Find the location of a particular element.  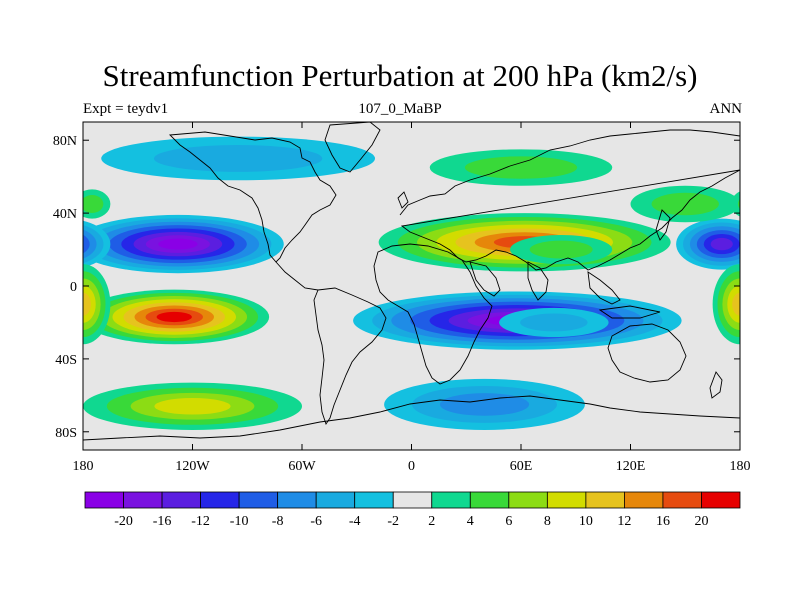

colorbar-label: 12 is located at coordinates (624, 521).